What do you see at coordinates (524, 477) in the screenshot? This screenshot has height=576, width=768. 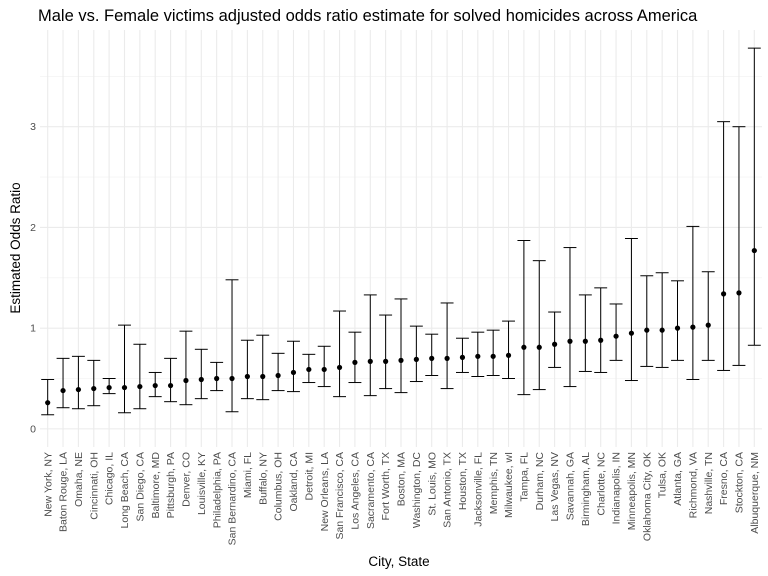 I see `x-tick-label: Tampa, FL` at bounding box center [524, 477].